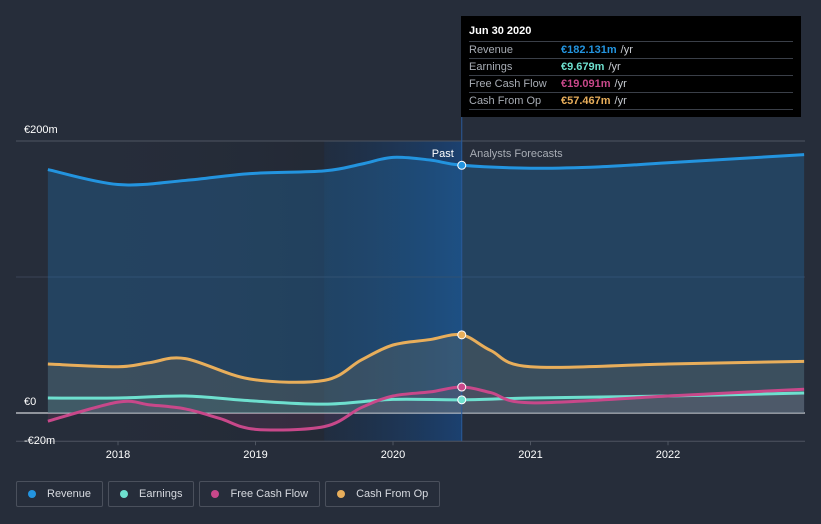  I want to click on tooltip-row-cash-from-op: Cash From Op €57.467m /yr, so click(631, 101).